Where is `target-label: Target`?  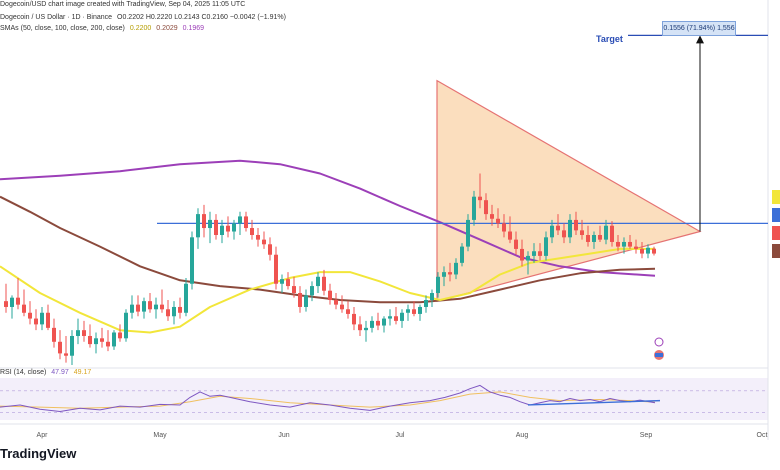
target-label: Target is located at coordinates (609, 39).